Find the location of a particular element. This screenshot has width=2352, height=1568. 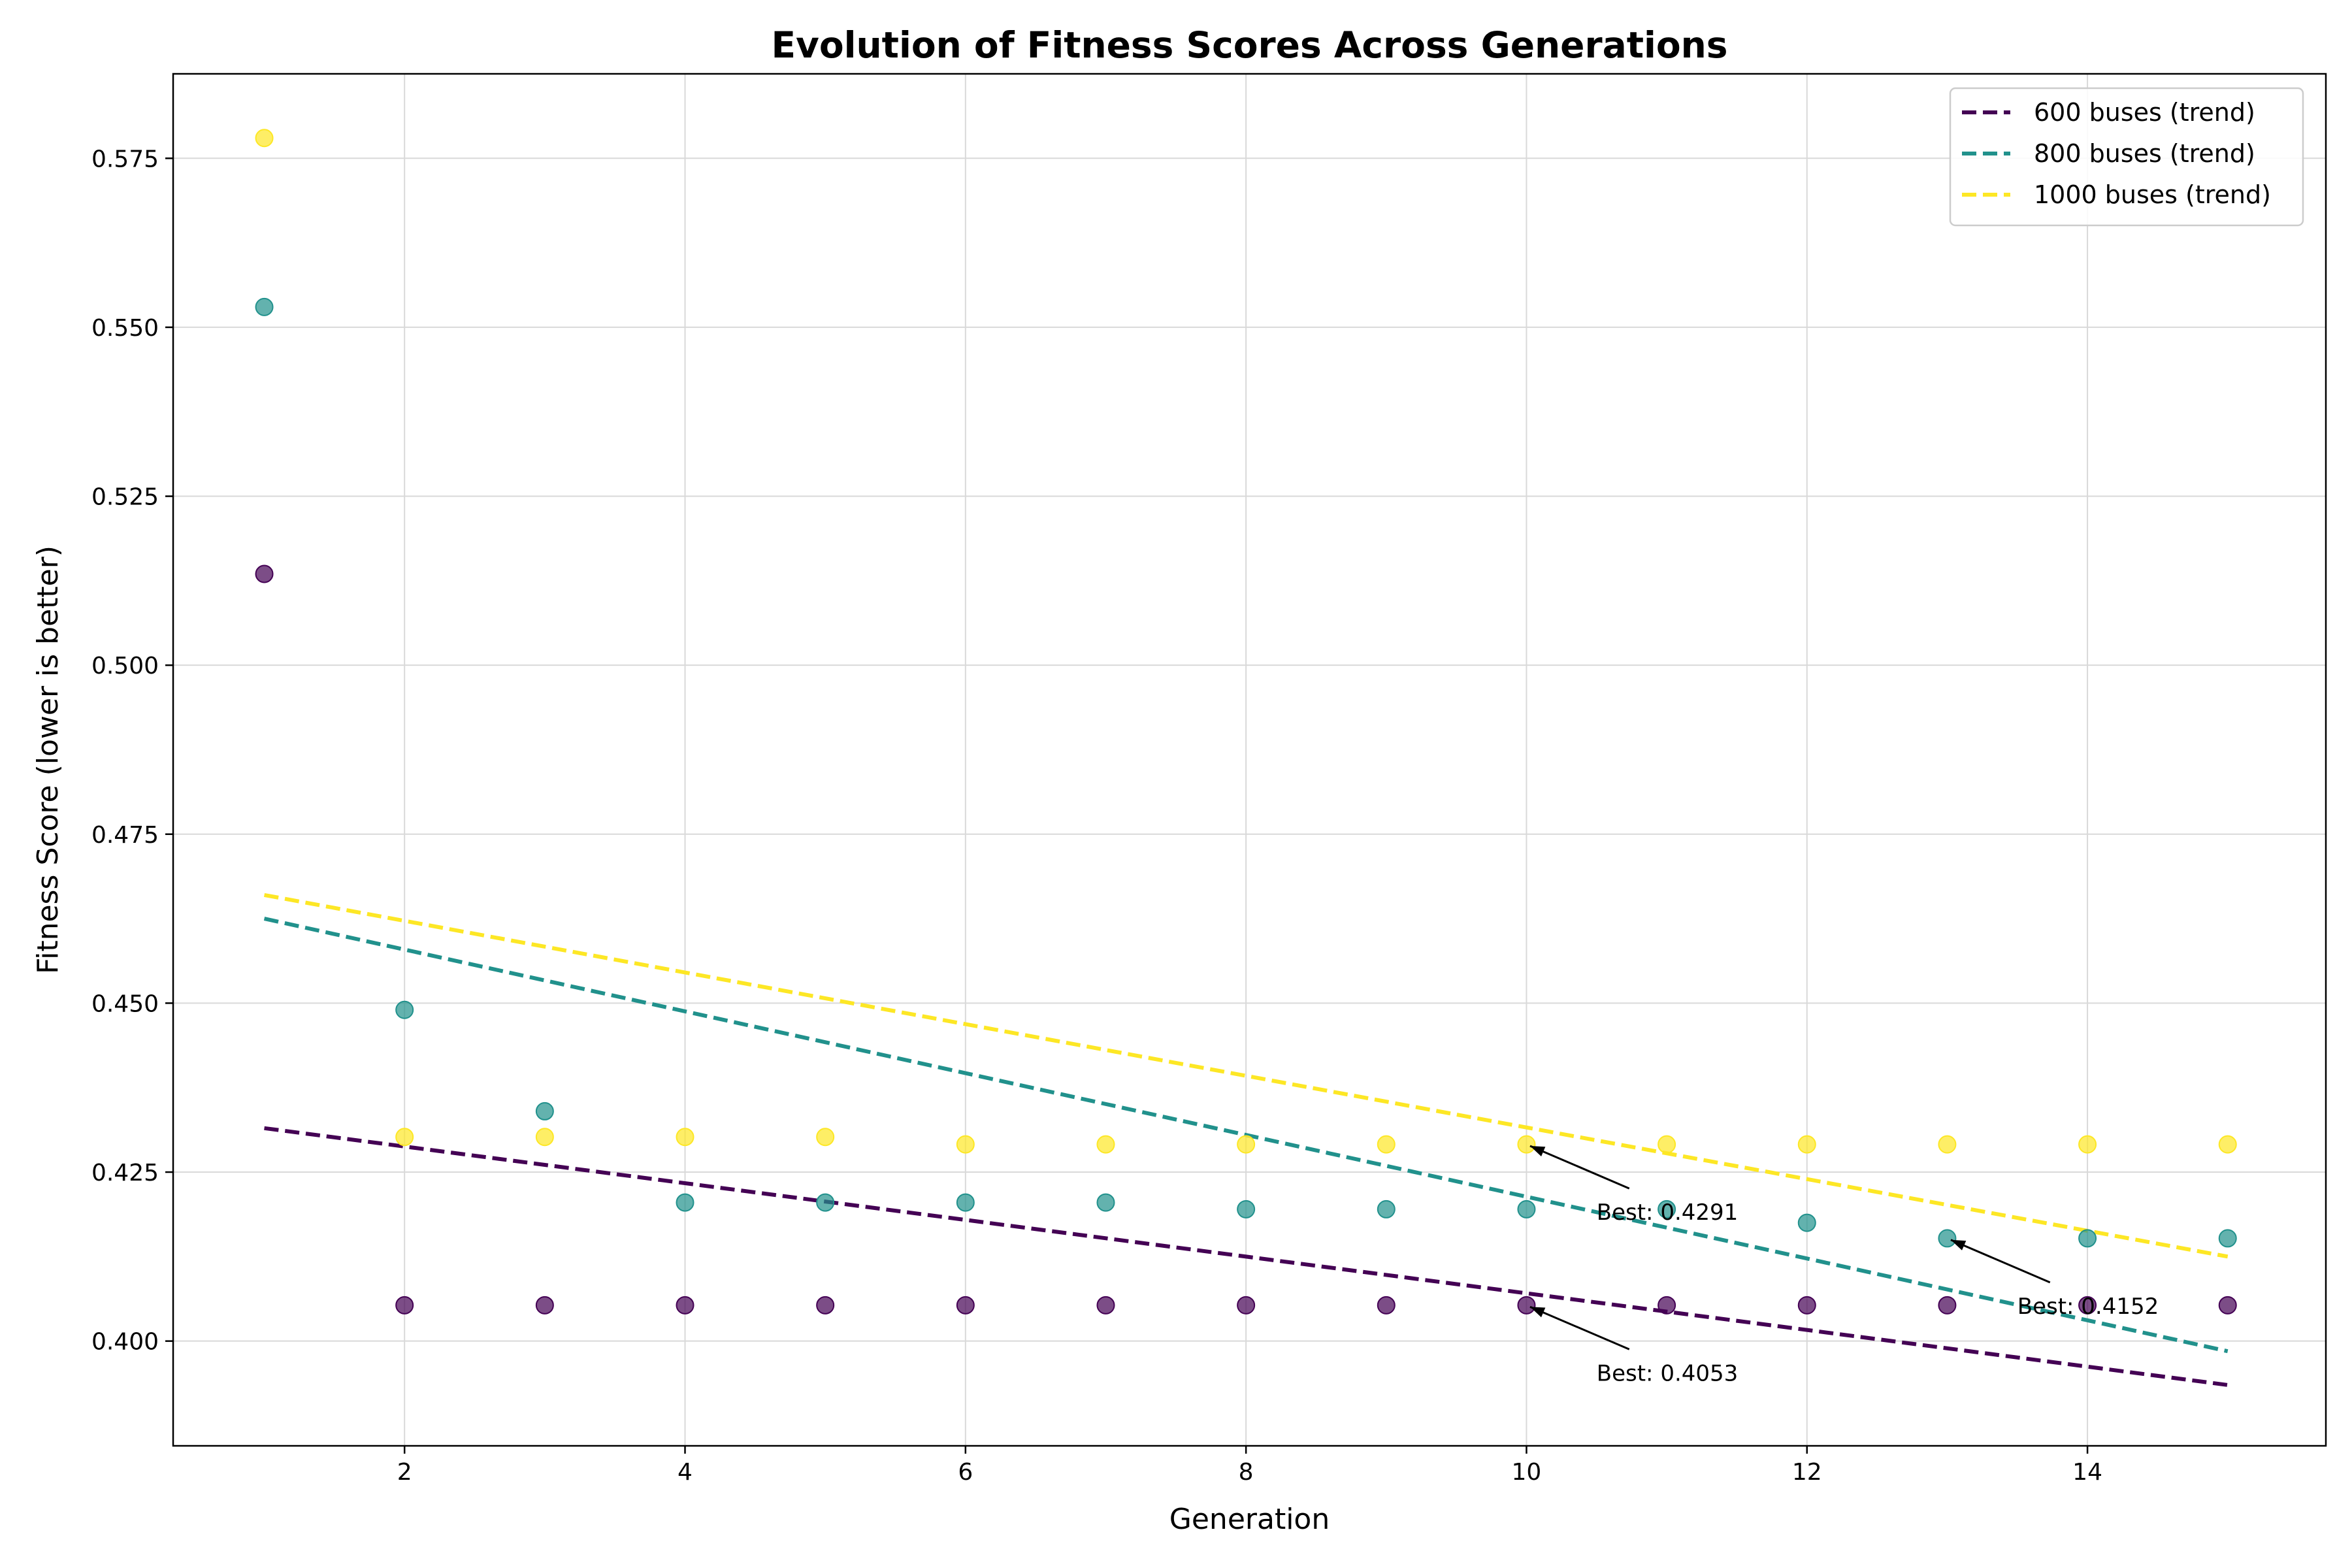

x-tick-label: 6 is located at coordinates (965, 1472).